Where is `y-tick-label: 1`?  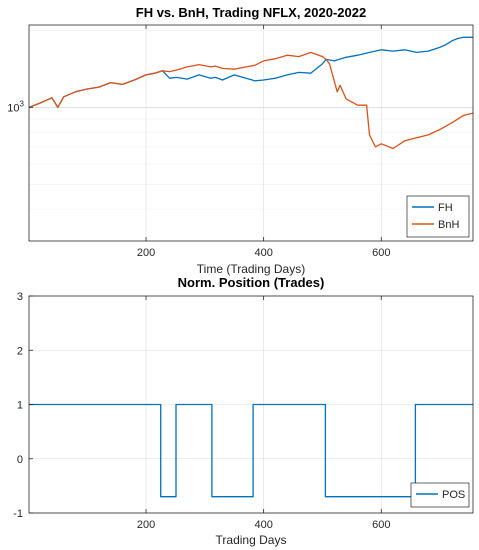
y-tick-label: 1 is located at coordinates (20, 406).